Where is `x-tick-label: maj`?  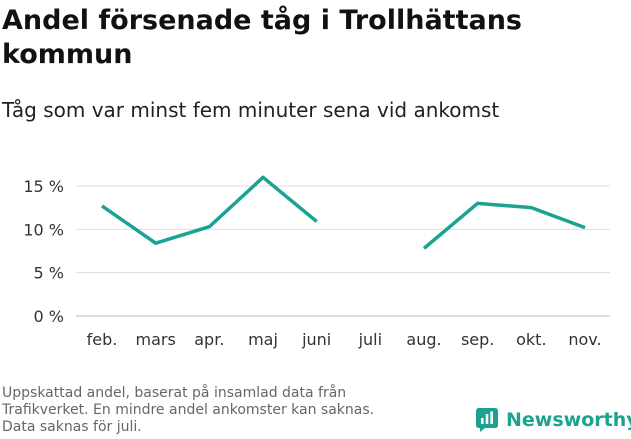
x-tick-label: maj is located at coordinates (263, 339).